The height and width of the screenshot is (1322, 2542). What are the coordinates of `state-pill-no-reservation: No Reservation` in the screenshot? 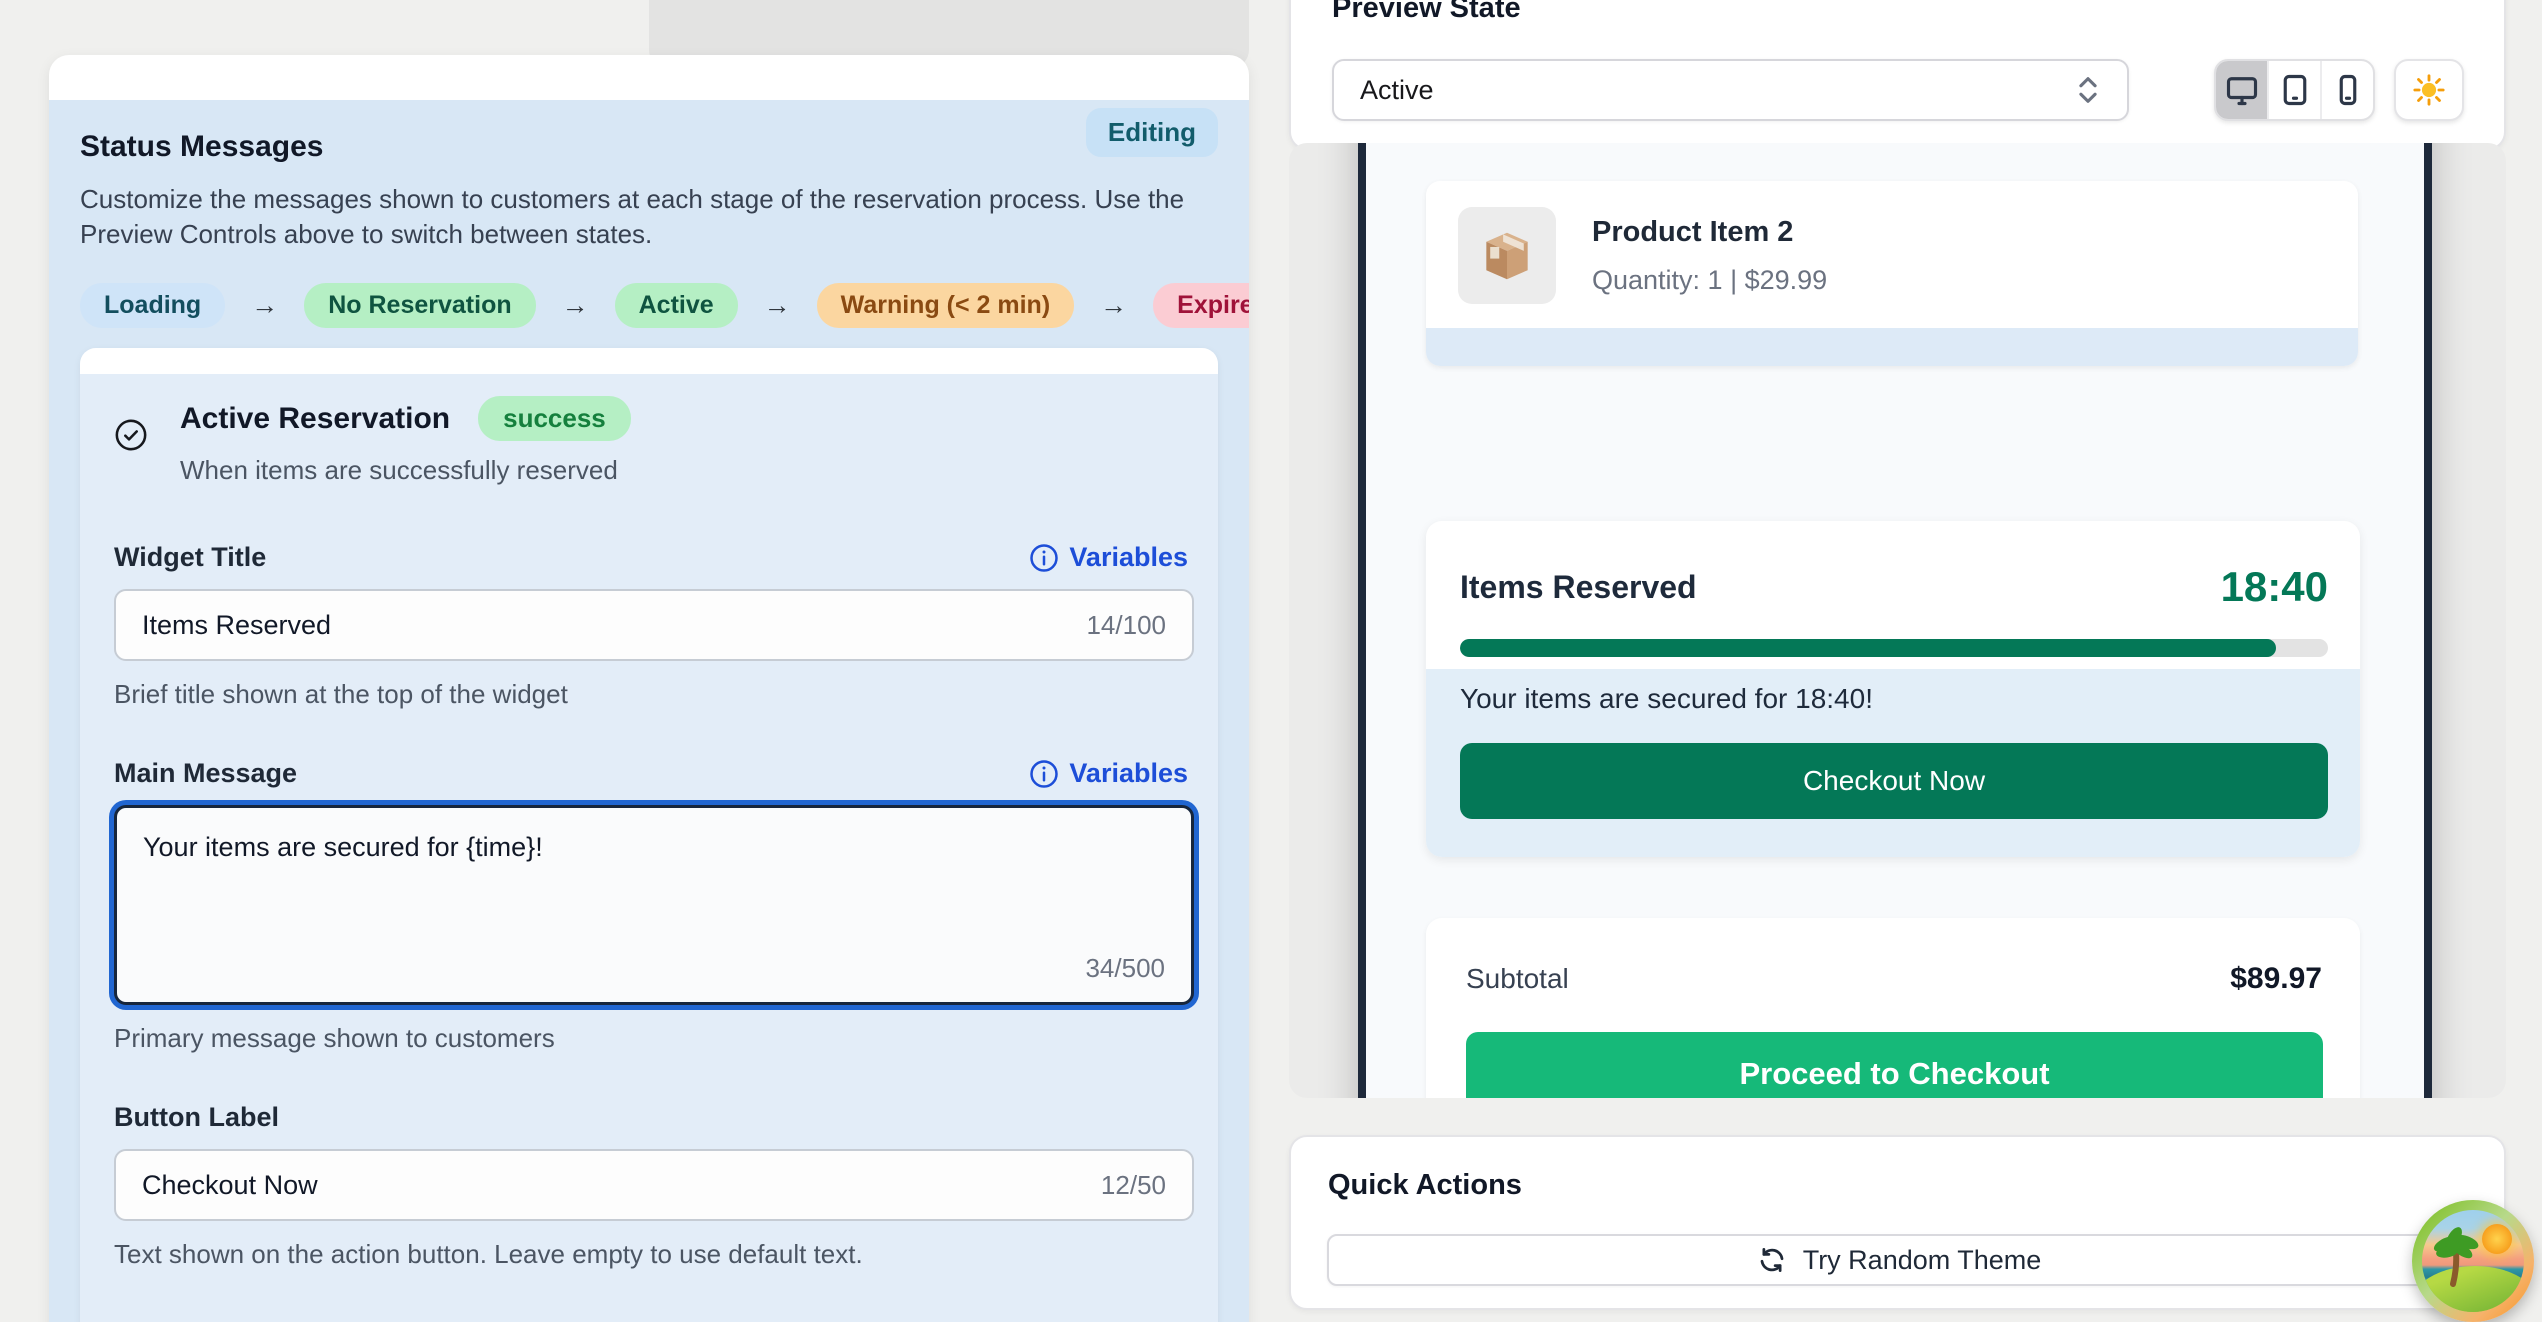 It's located at (420, 305).